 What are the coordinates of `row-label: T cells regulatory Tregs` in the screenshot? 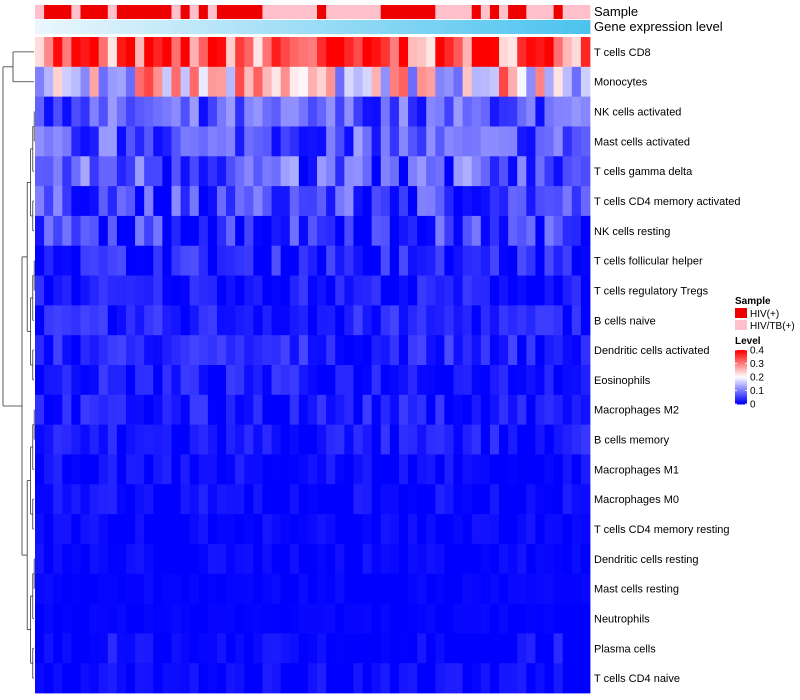 It's located at (651, 291).